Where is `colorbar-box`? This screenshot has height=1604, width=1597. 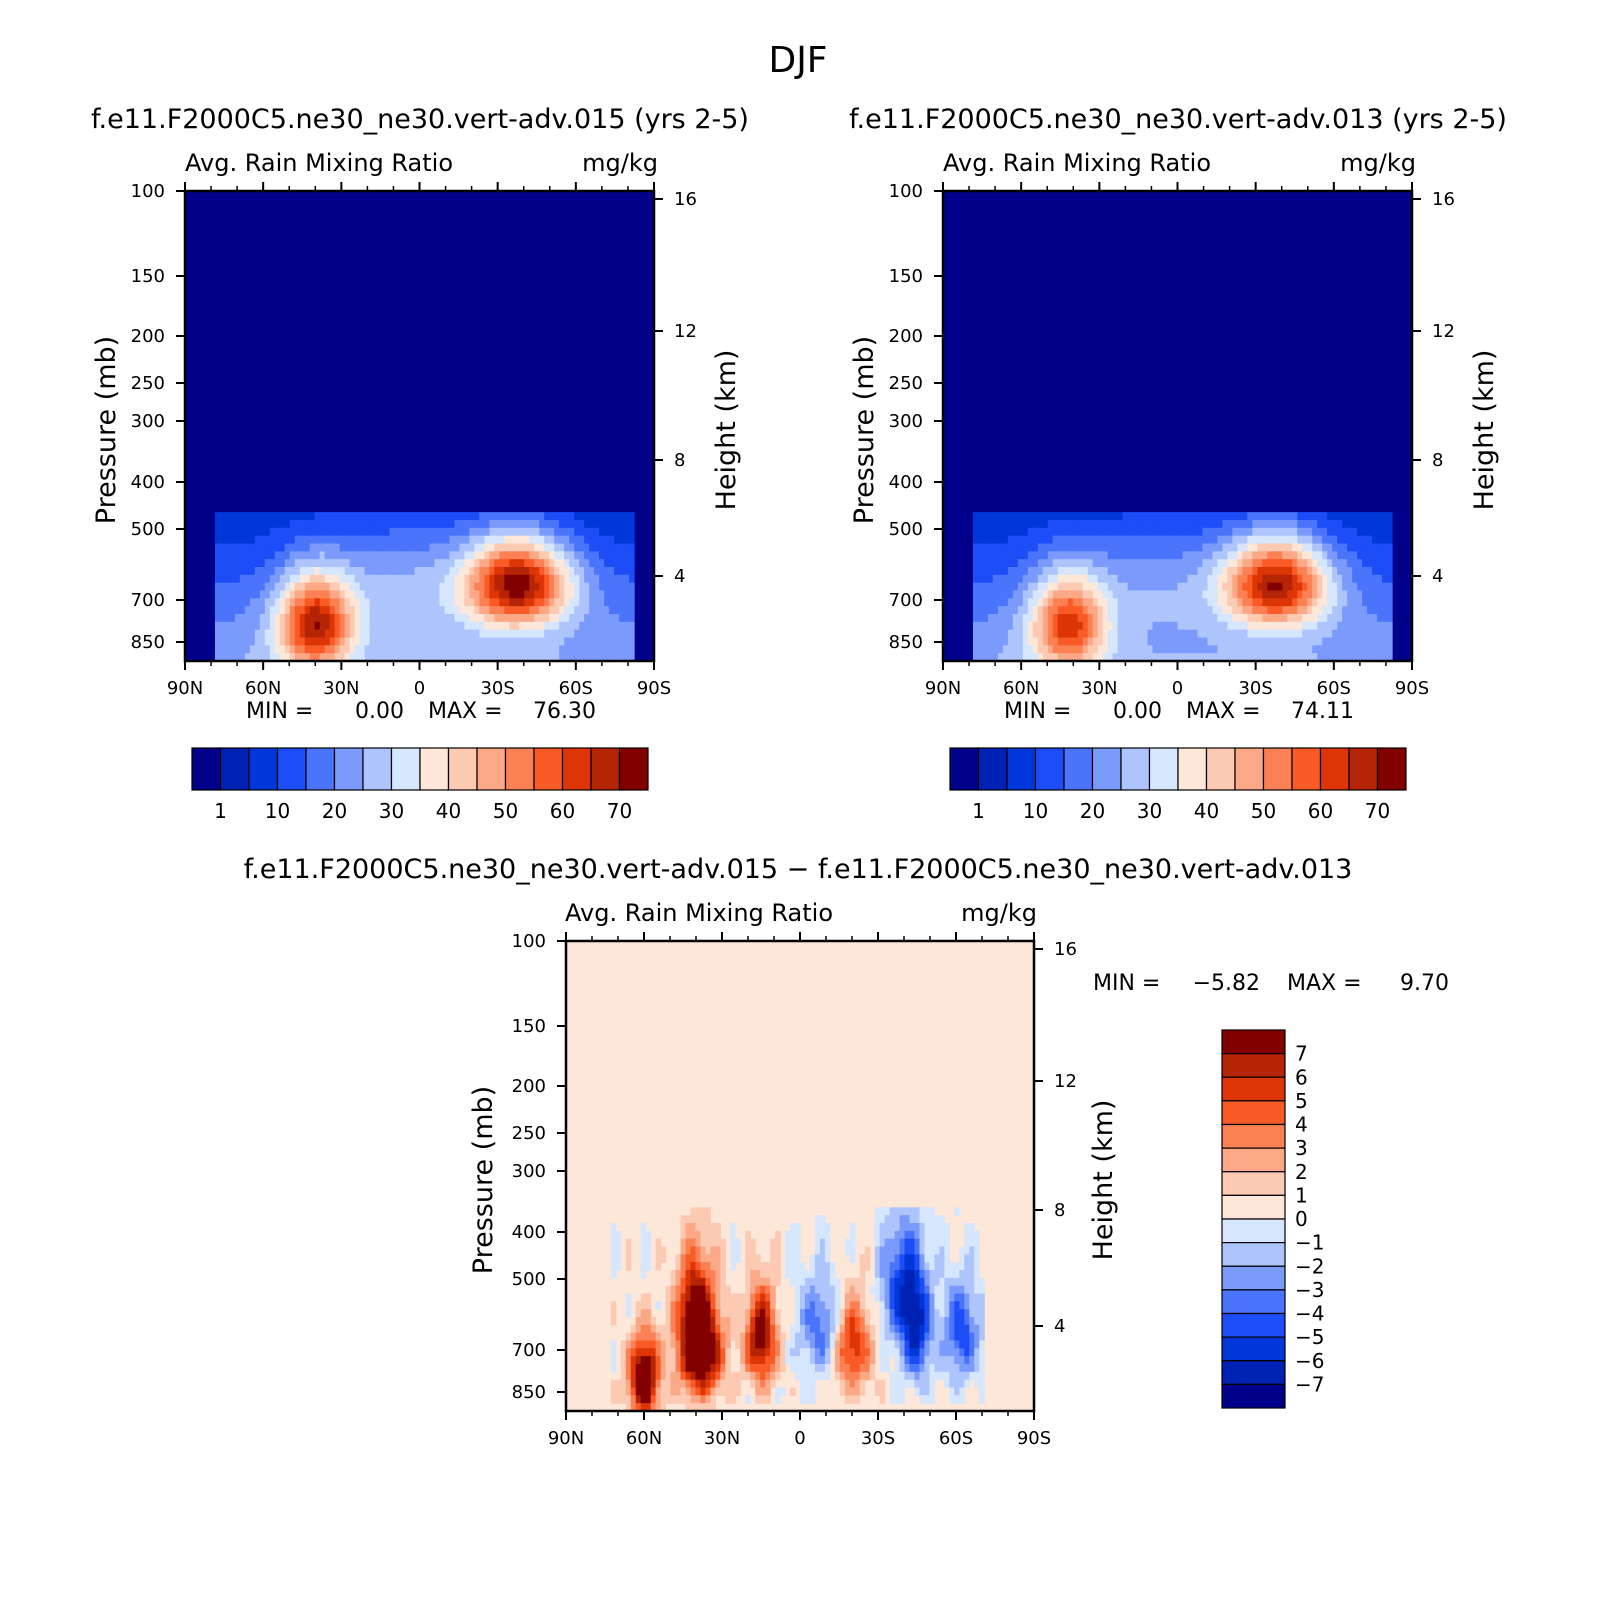 colorbar-box is located at coordinates (1192, 769).